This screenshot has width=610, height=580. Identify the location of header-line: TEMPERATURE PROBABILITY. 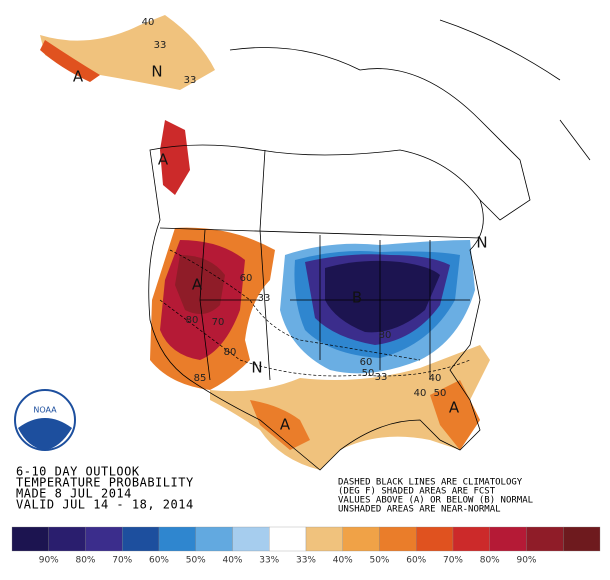
(105, 483).